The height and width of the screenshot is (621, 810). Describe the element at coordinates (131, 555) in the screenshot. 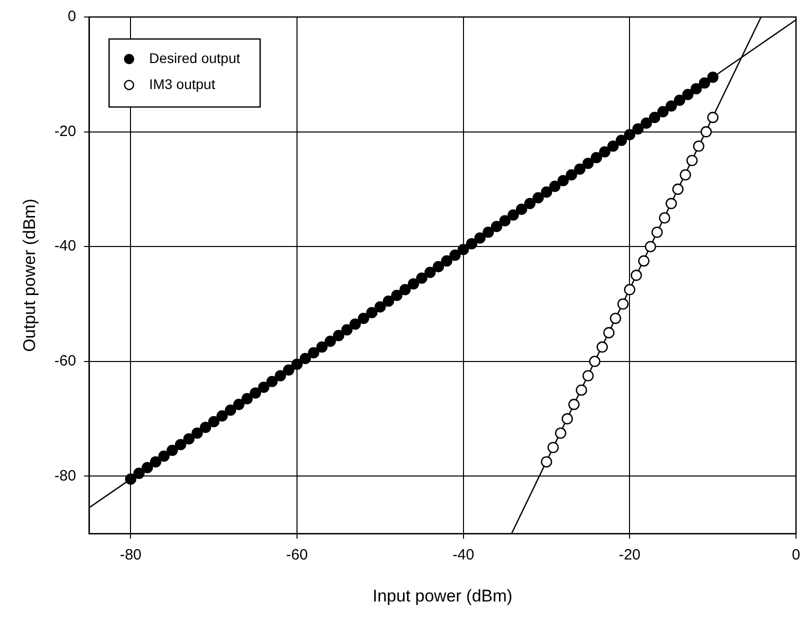

I see `x-tick-label: -80` at that location.